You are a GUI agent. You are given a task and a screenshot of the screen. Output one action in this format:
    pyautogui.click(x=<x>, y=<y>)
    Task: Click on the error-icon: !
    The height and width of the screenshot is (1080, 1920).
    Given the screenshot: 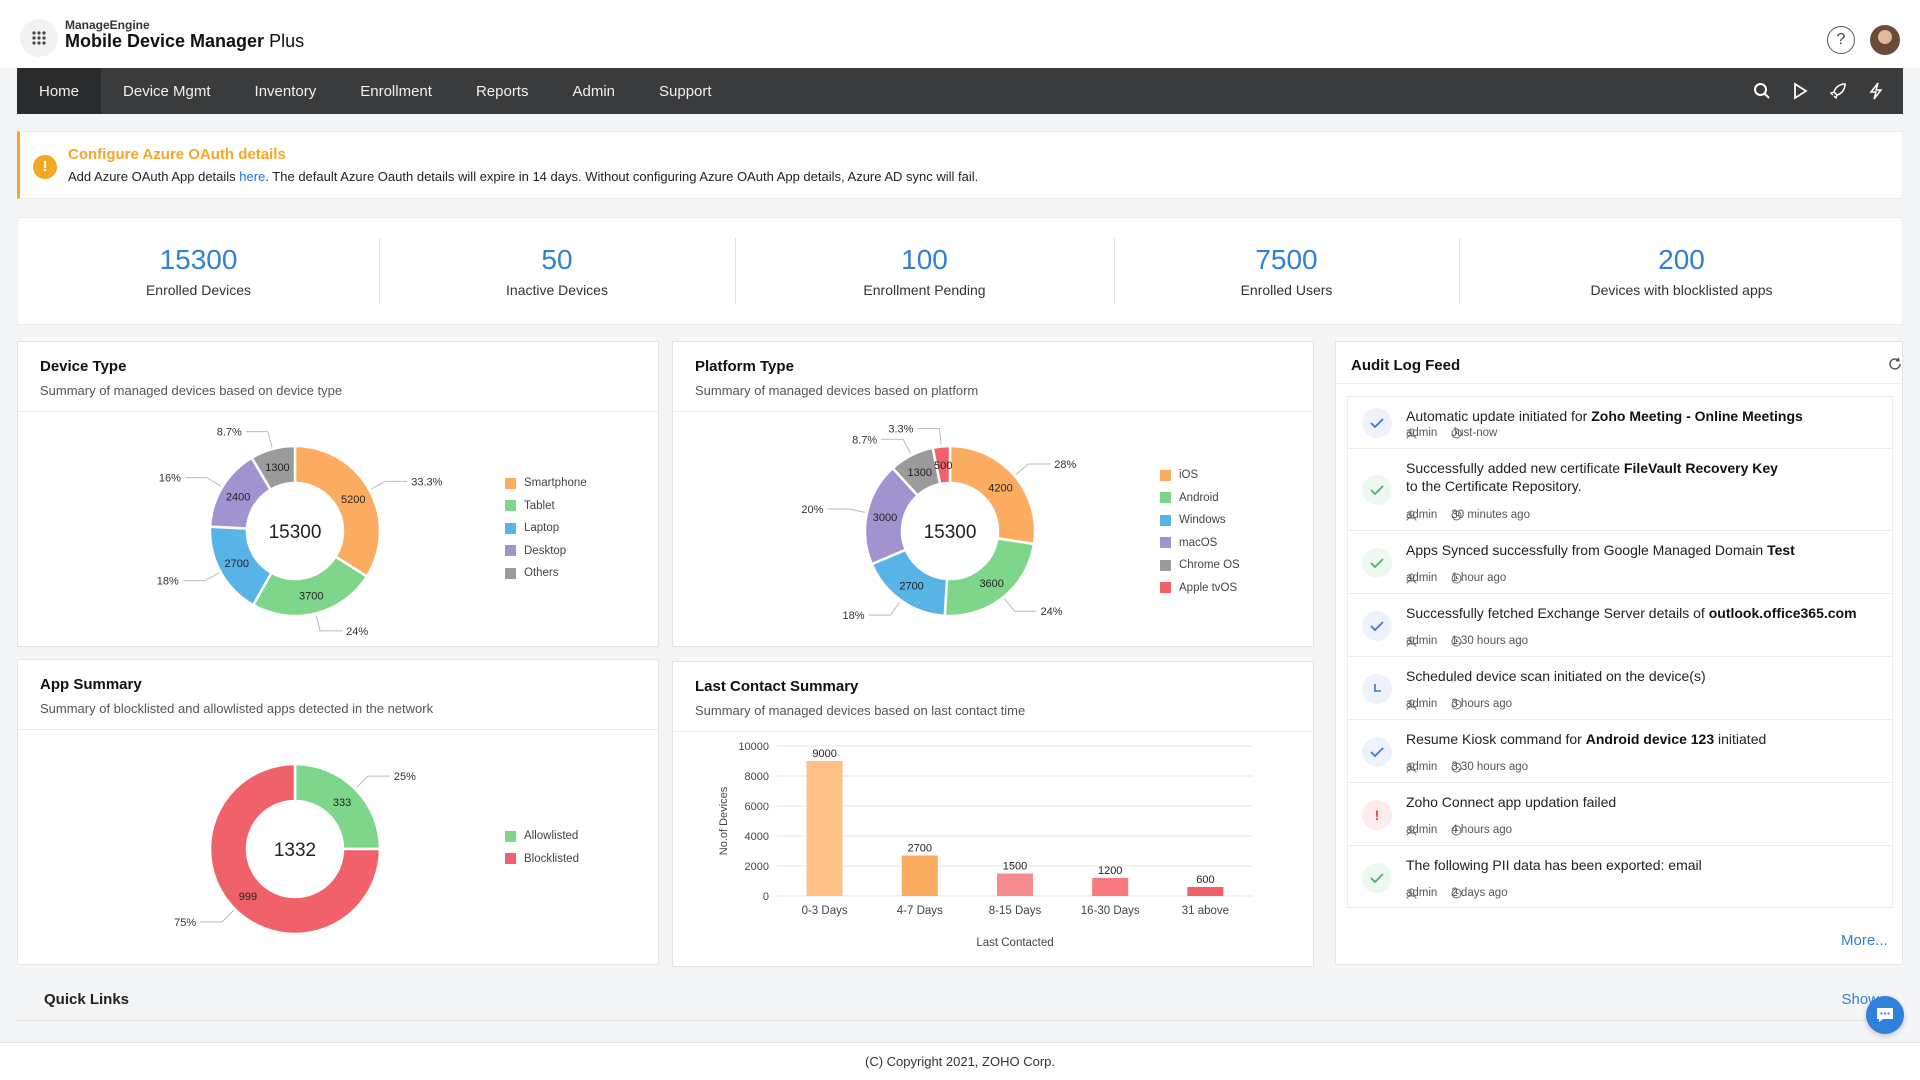 What is the action you would take?
    pyautogui.click(x=1377, y=814)
    